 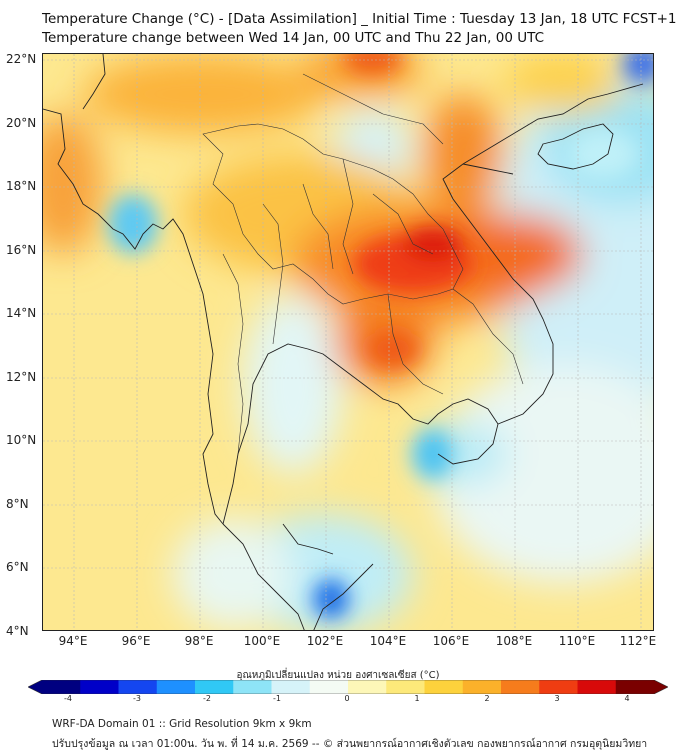 I want to click on lon-tick-label: 106°E, so click(x=451, y=641).